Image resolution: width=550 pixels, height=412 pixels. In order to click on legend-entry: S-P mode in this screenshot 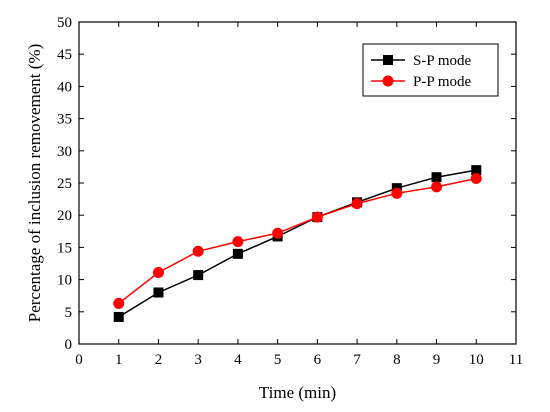, I will do `click(421, 61)`.